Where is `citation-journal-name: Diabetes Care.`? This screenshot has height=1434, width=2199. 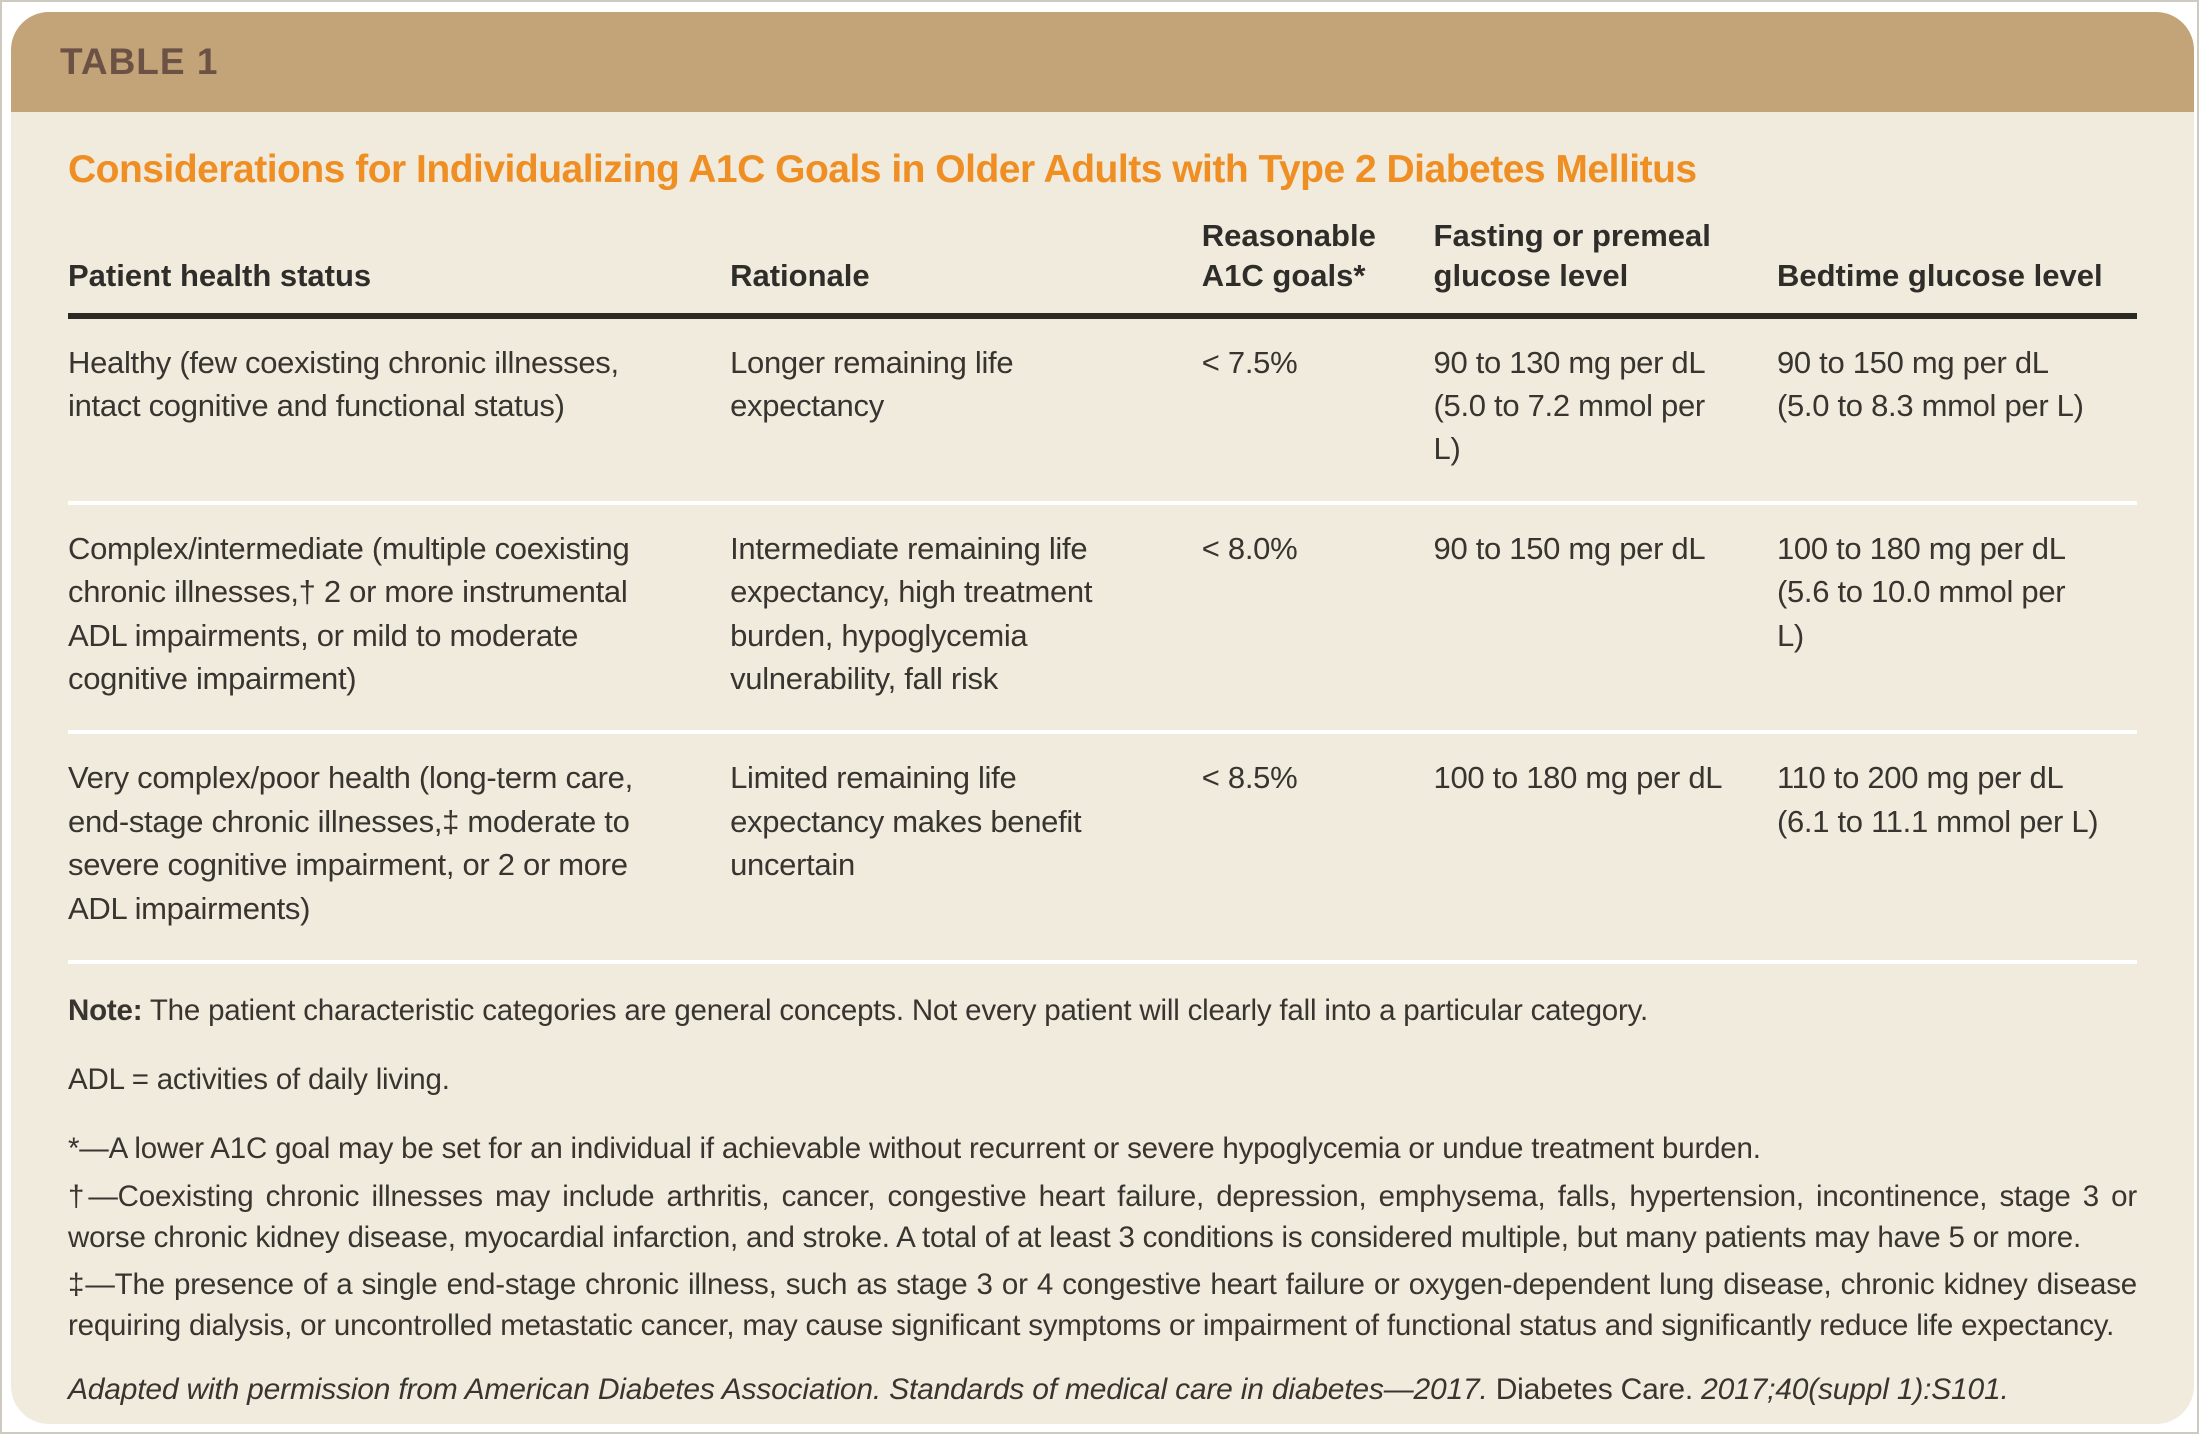
citation-journal-name: Diabetes Care. is located at coordinates (1594, 1389).